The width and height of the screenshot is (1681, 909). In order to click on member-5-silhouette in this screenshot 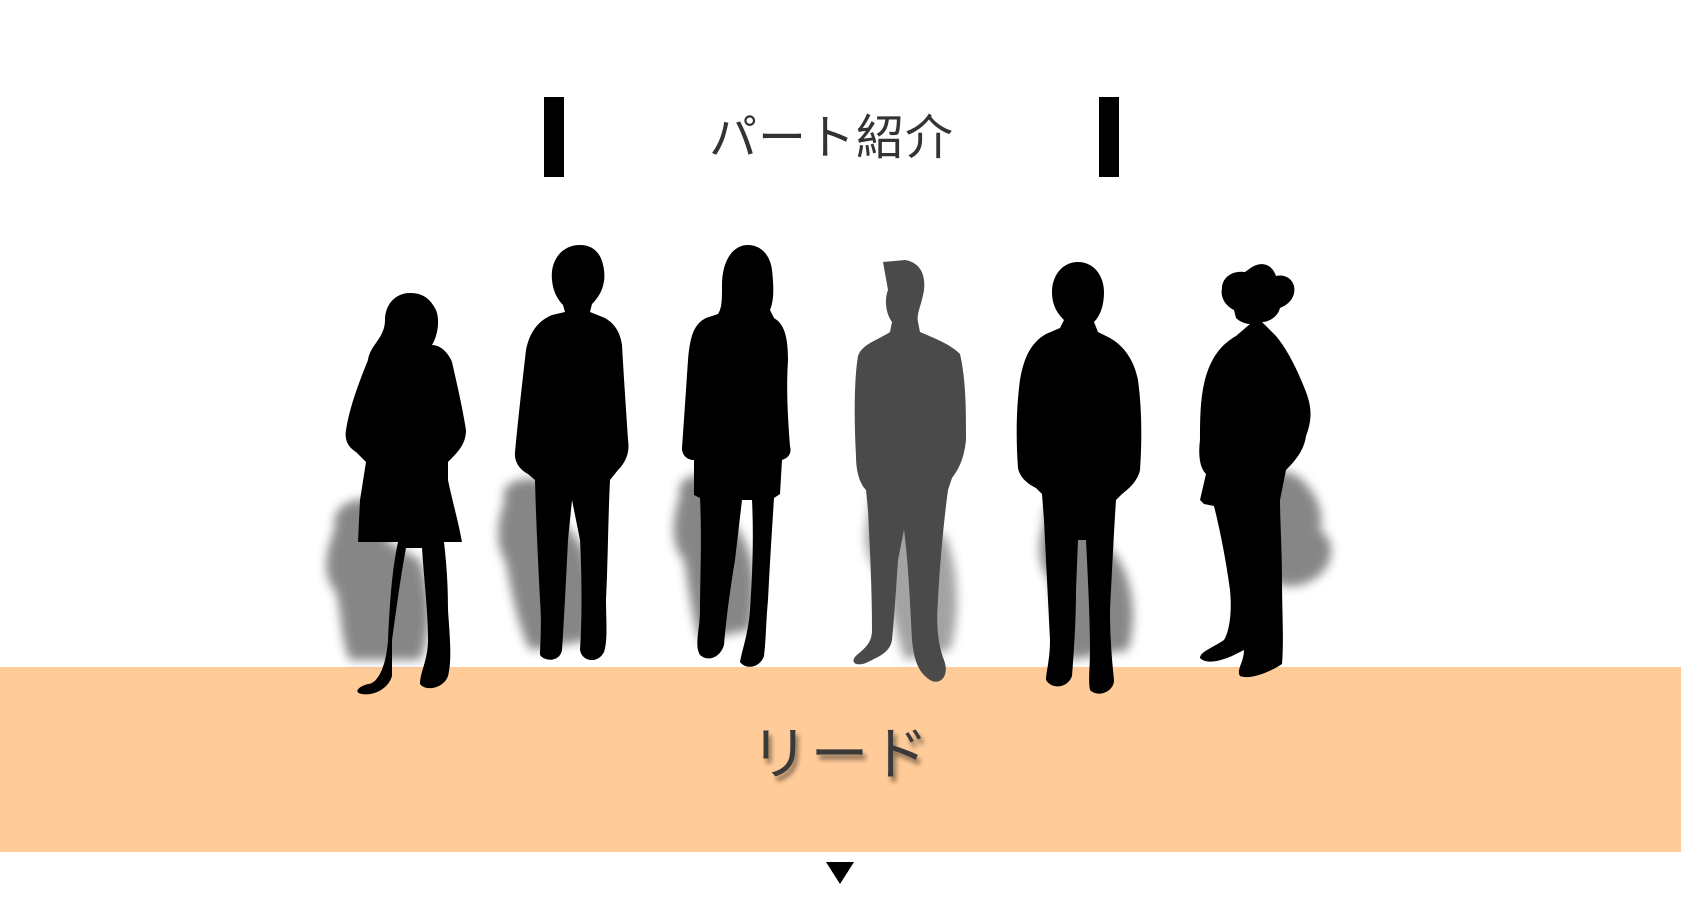, I will do `click(1079, 478)`.